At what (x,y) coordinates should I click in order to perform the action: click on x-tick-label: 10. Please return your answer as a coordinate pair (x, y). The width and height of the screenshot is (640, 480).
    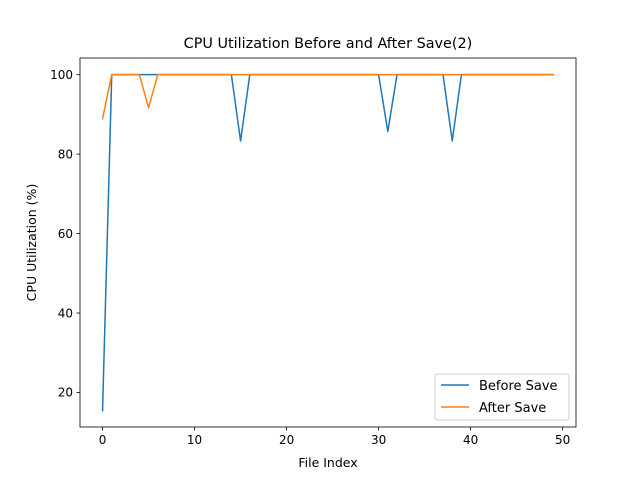
    Looking at the image, I should click on (194, 440).